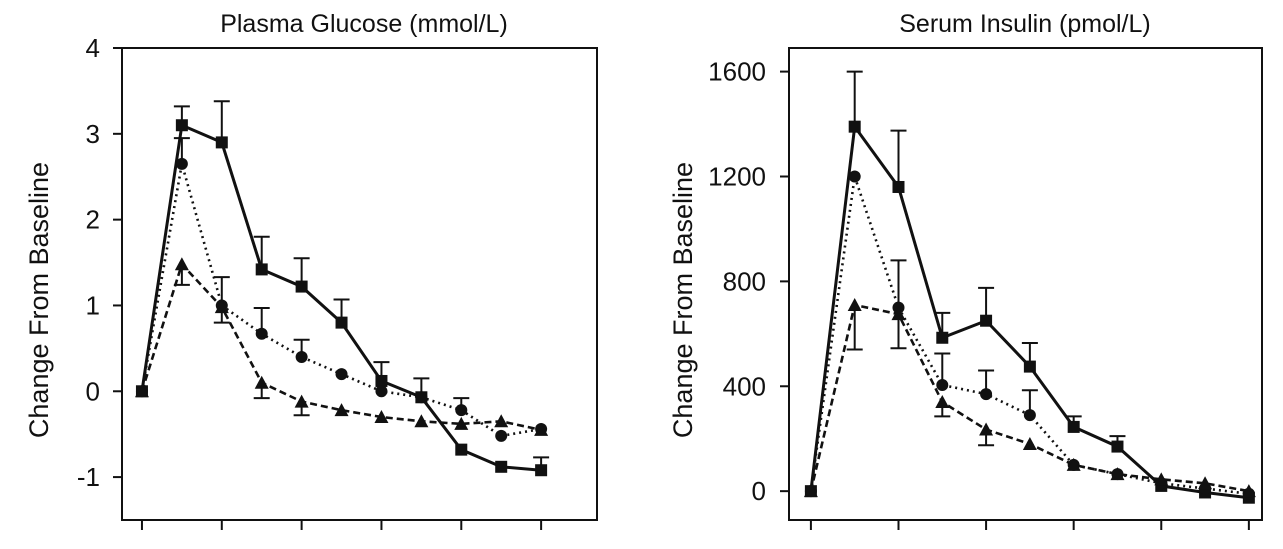 Image resolution: width=1283 pixels, height=549 pixels. What do you see at coordinates (744, 281) in the screenshot?
I see `insulin-y-tick-label: 800` at bounding box center [744, 281].